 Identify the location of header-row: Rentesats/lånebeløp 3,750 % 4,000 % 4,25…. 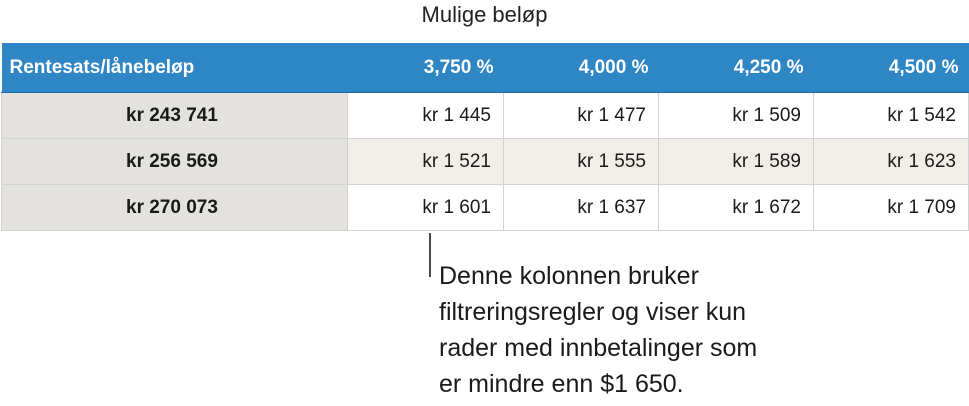
(485, 68).